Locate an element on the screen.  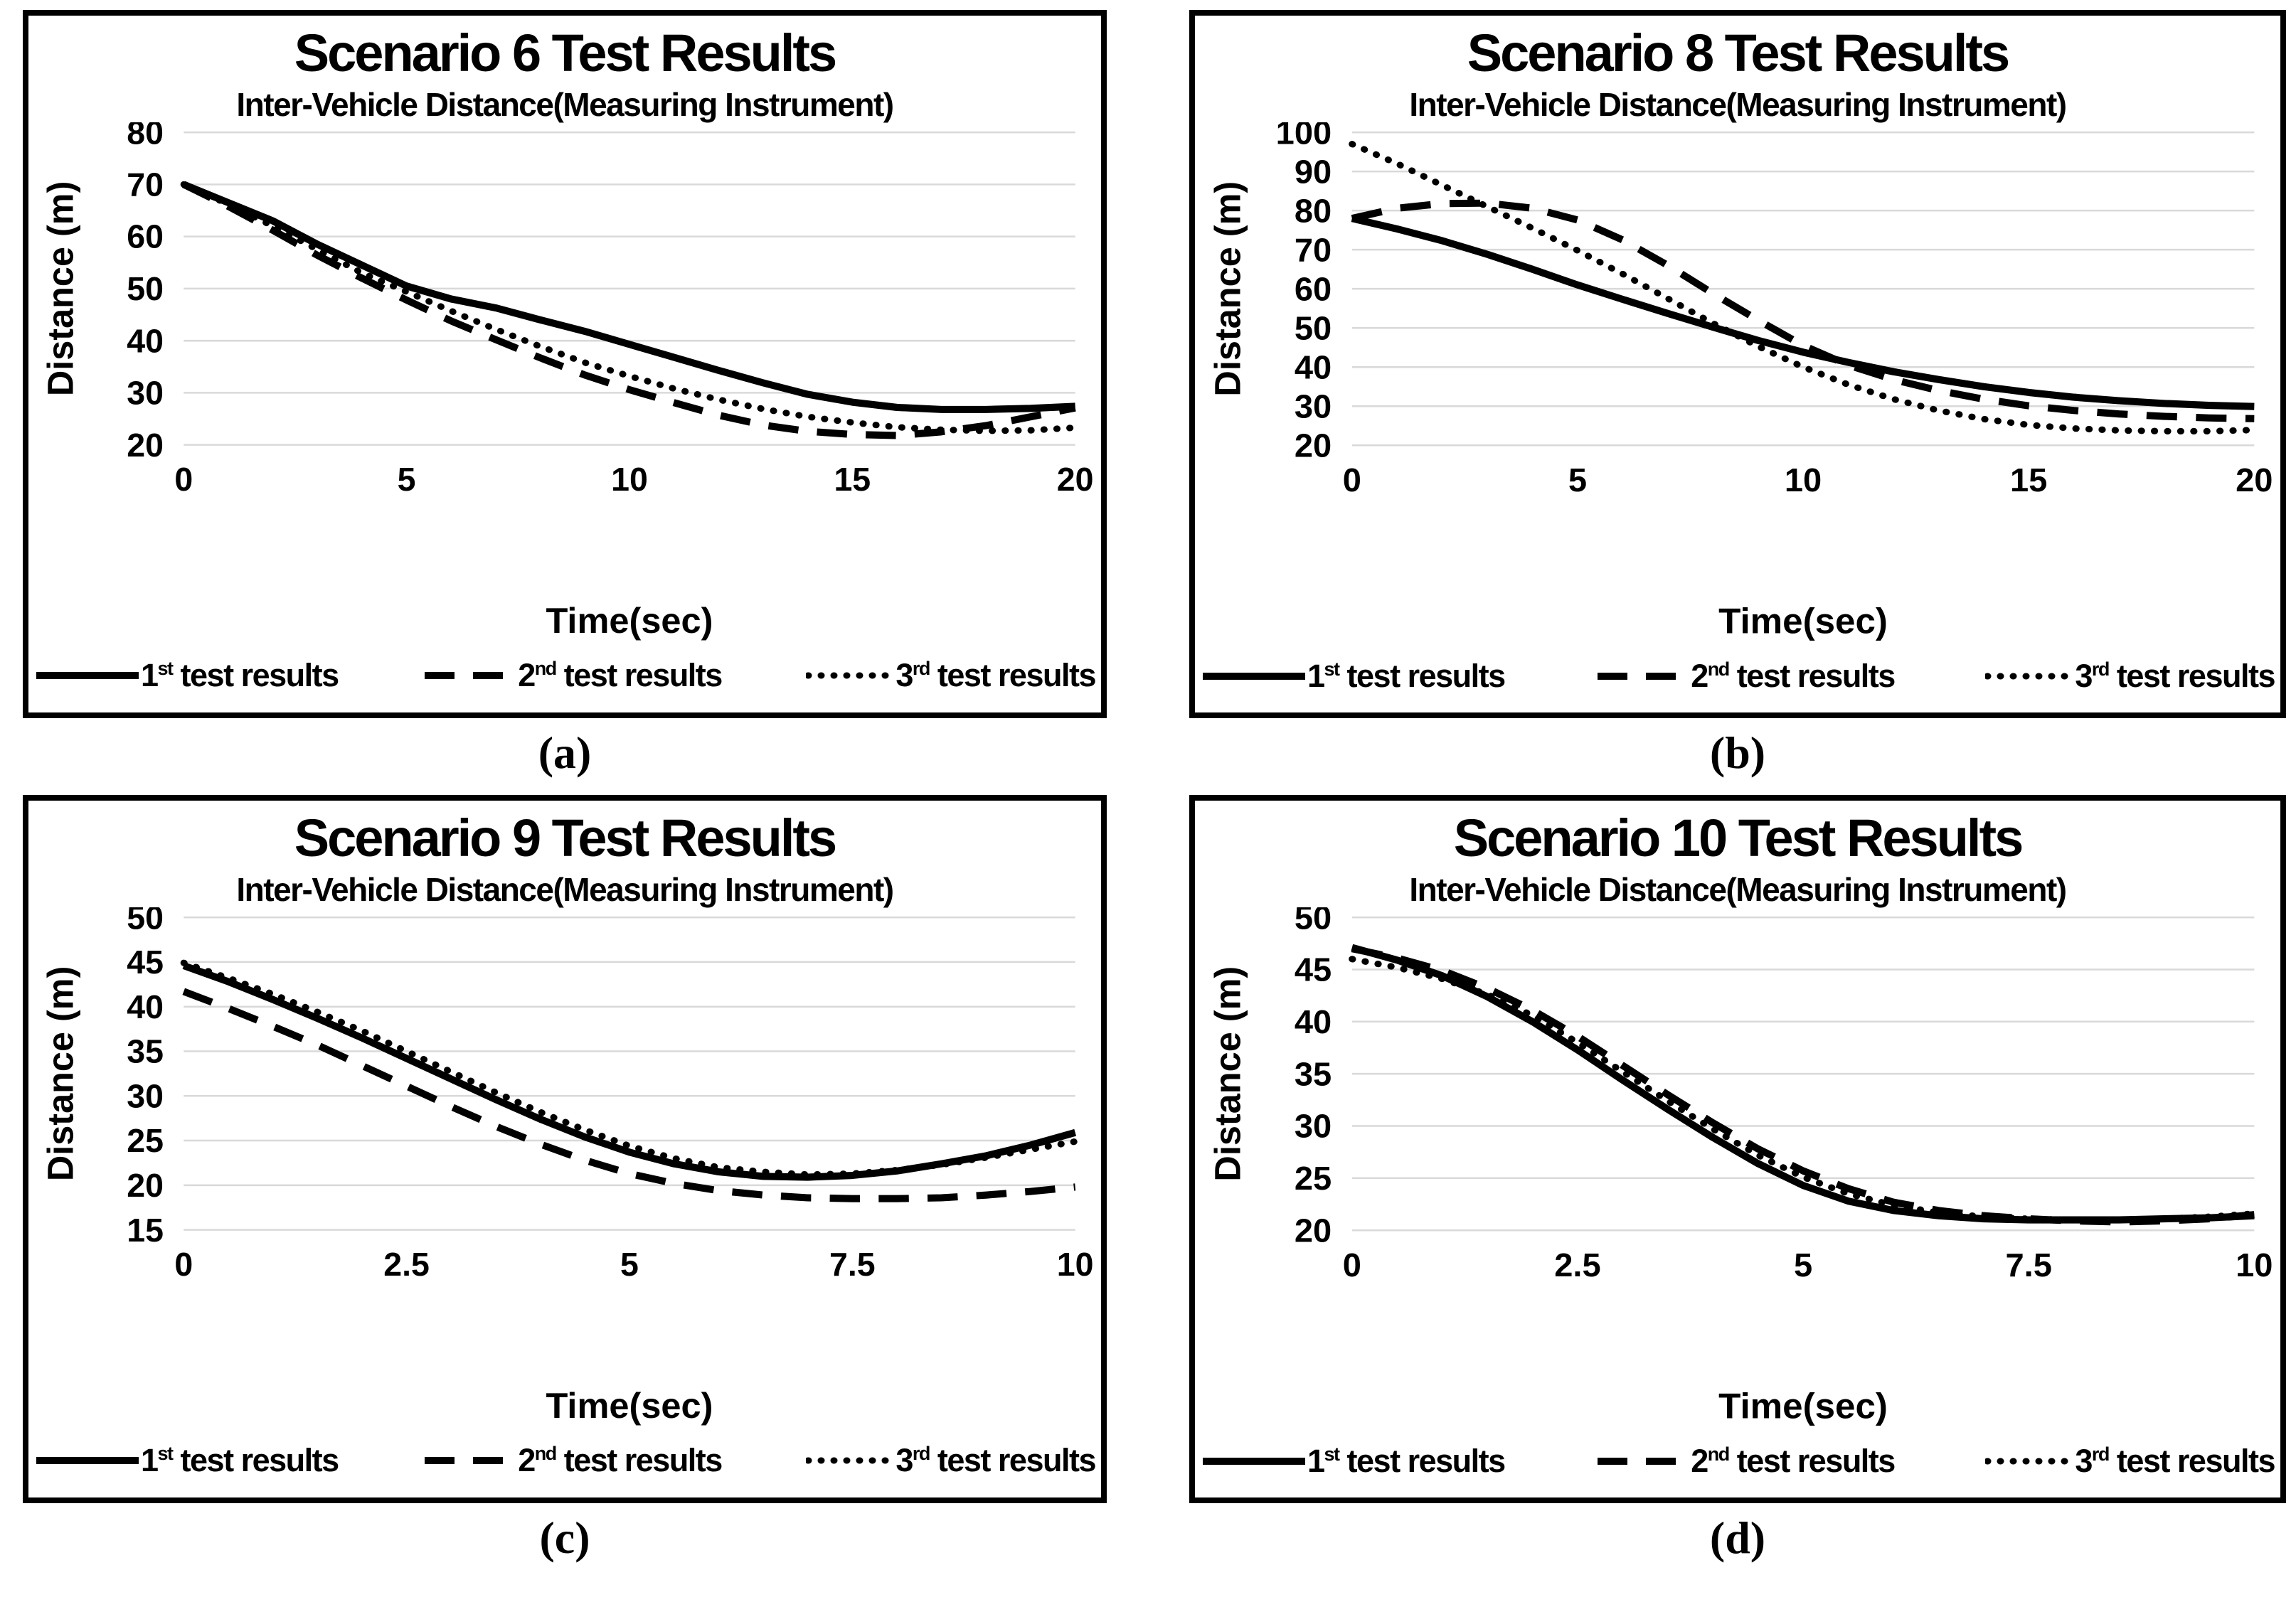
caption-a: (a) is located at coordinates (565, 752).